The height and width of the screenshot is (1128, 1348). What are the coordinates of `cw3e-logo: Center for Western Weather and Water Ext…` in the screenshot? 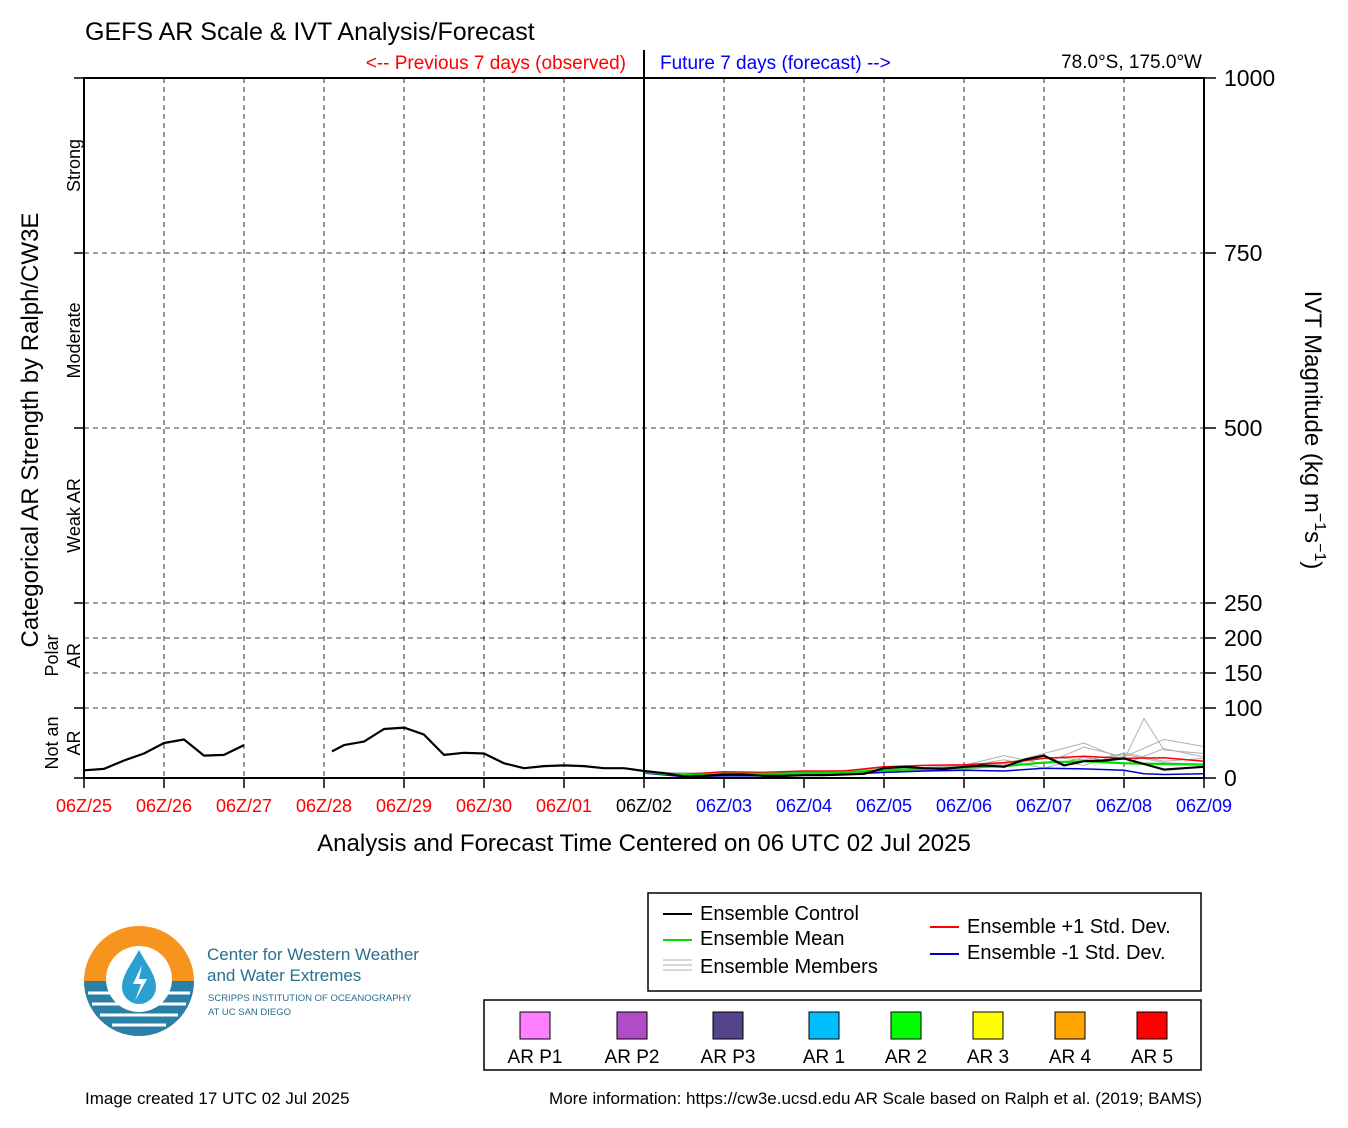 It's located at (251, 981).